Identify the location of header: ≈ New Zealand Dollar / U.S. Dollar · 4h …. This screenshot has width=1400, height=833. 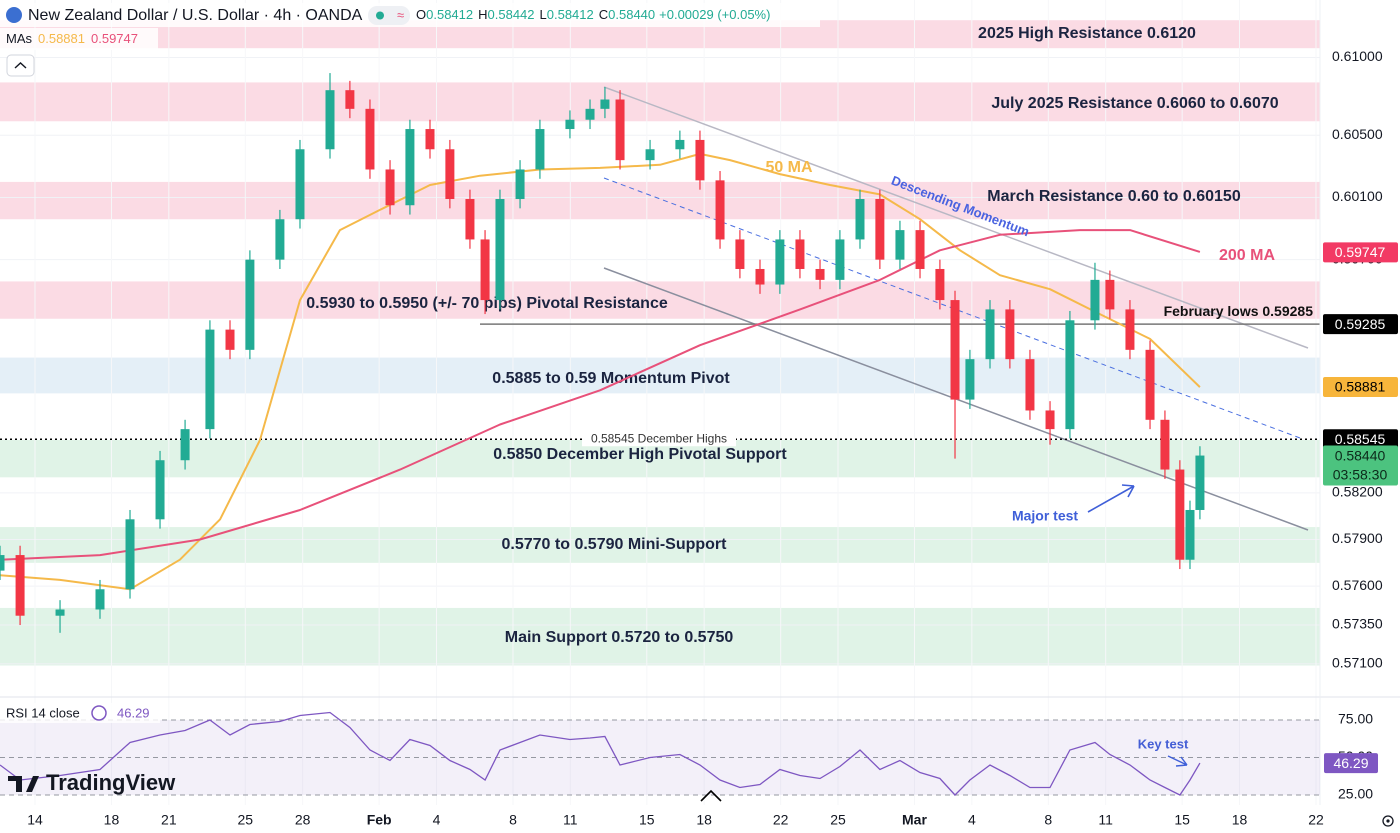
(410, 40).